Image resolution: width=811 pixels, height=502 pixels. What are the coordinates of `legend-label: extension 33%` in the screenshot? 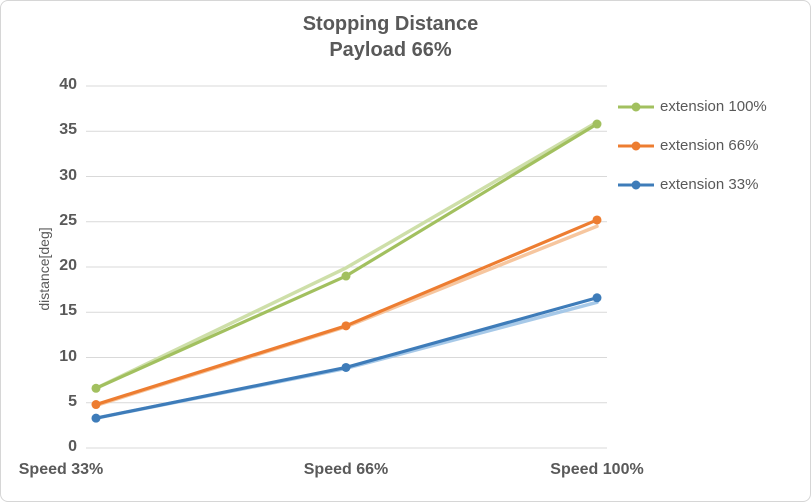 It's located at (709, 184).